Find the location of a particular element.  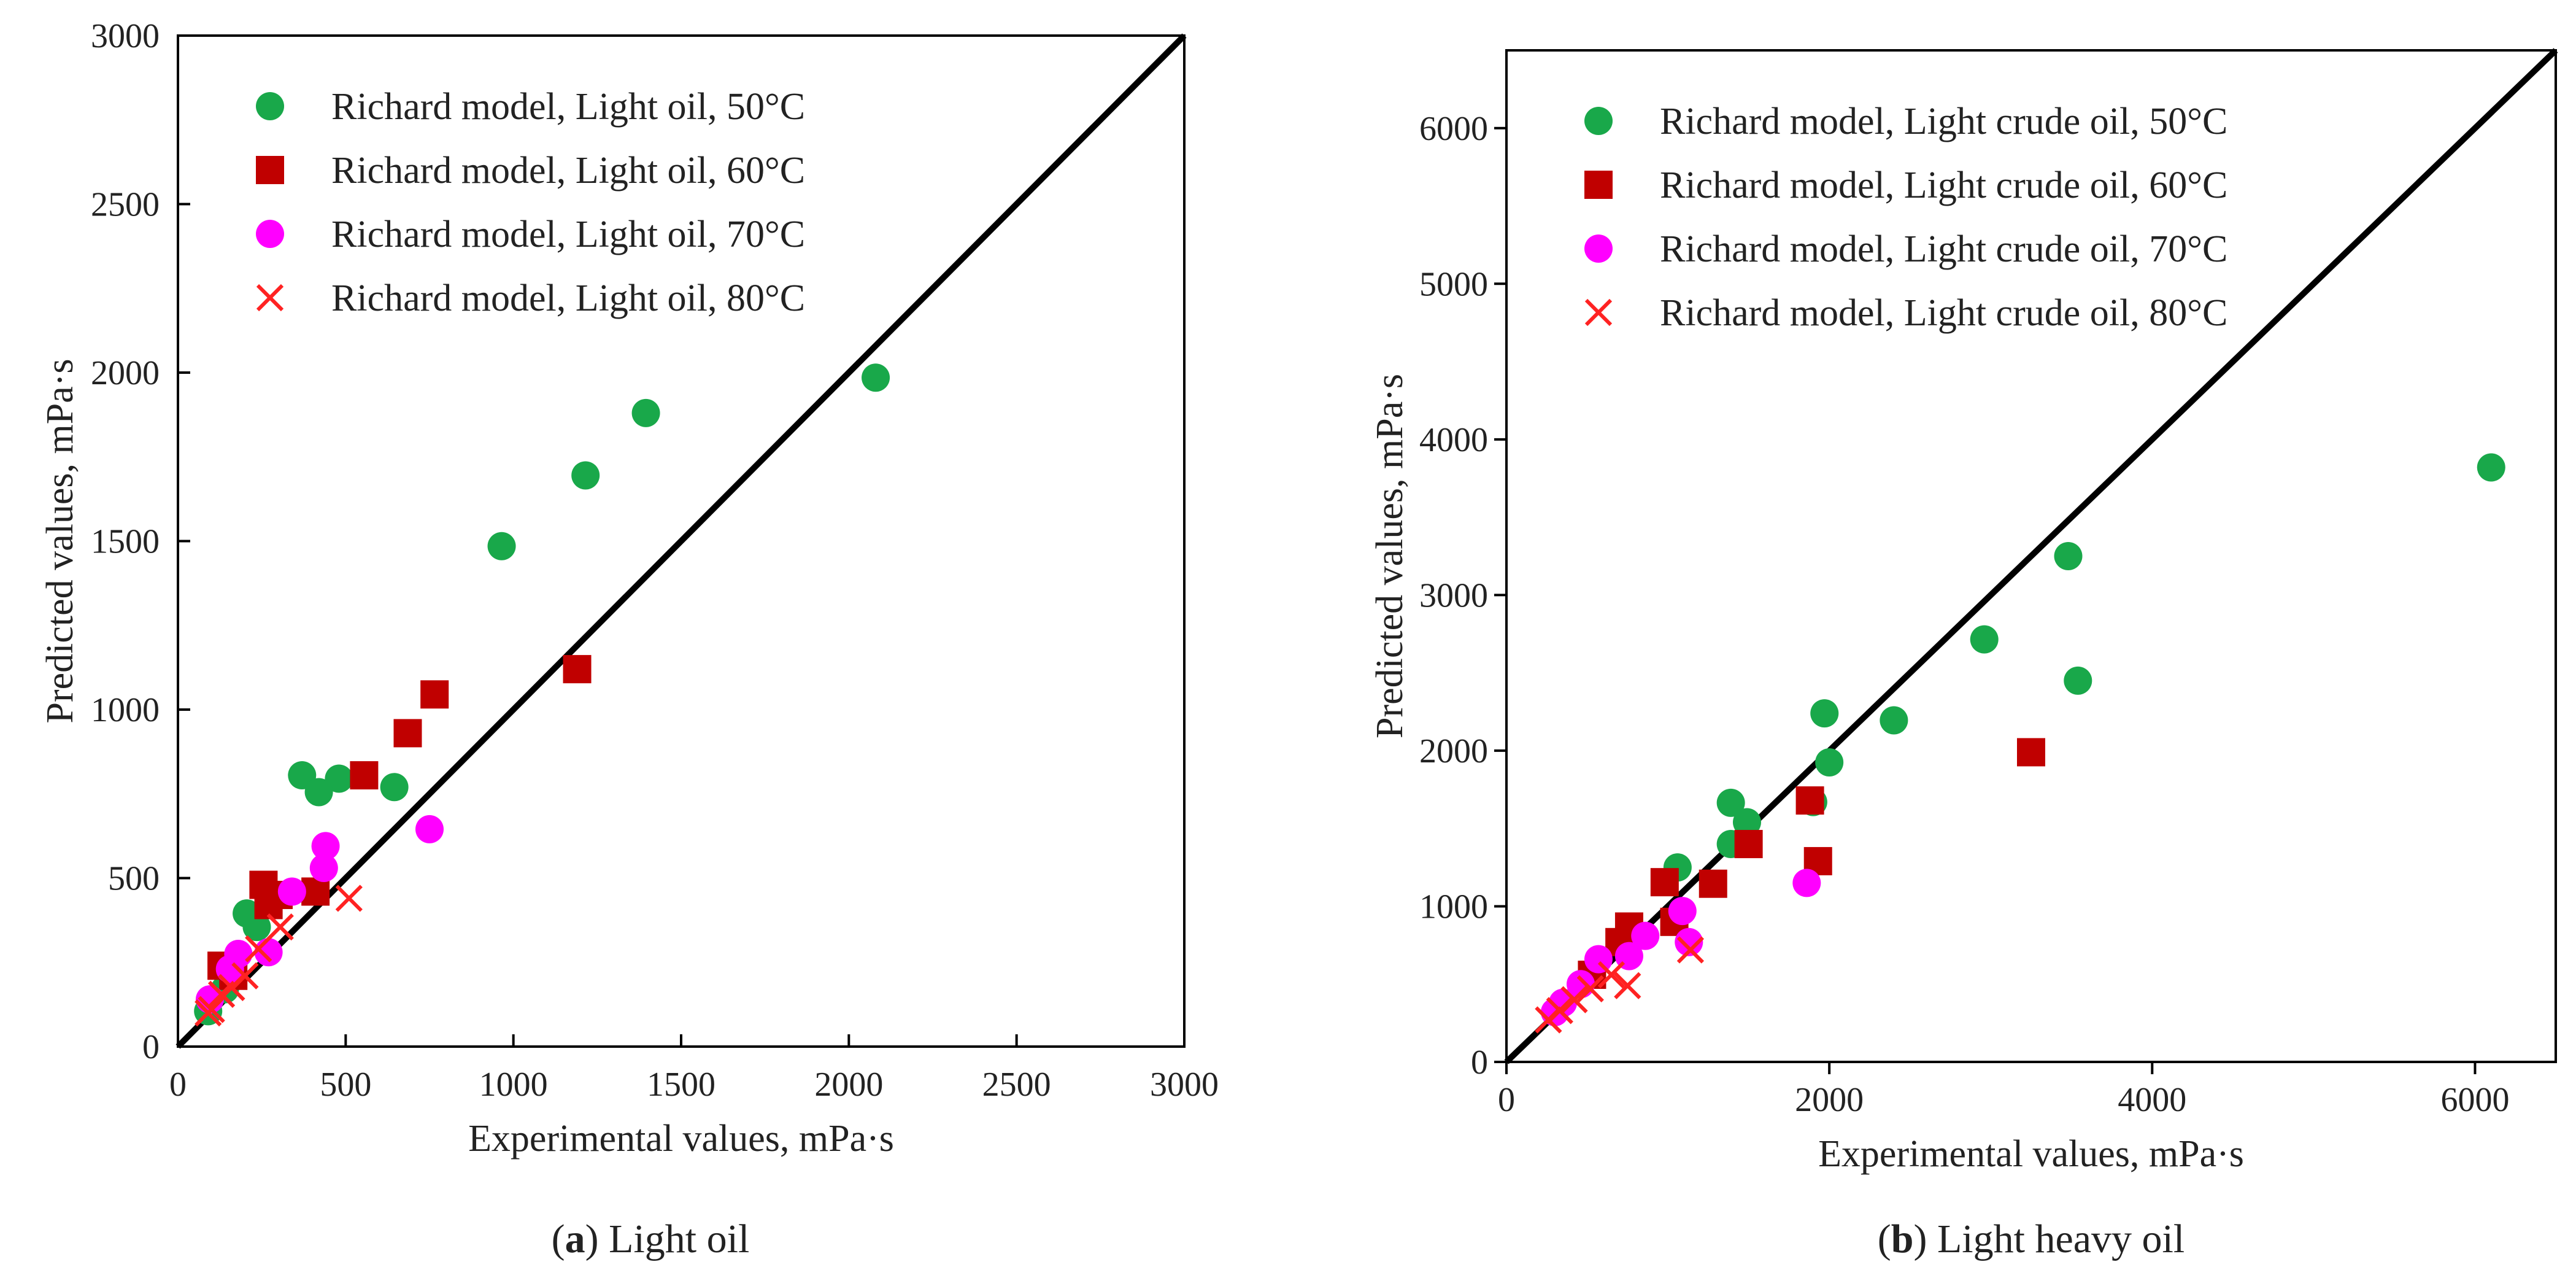

x-tick-label: 6000 is located at coordinates (2474, 1100).